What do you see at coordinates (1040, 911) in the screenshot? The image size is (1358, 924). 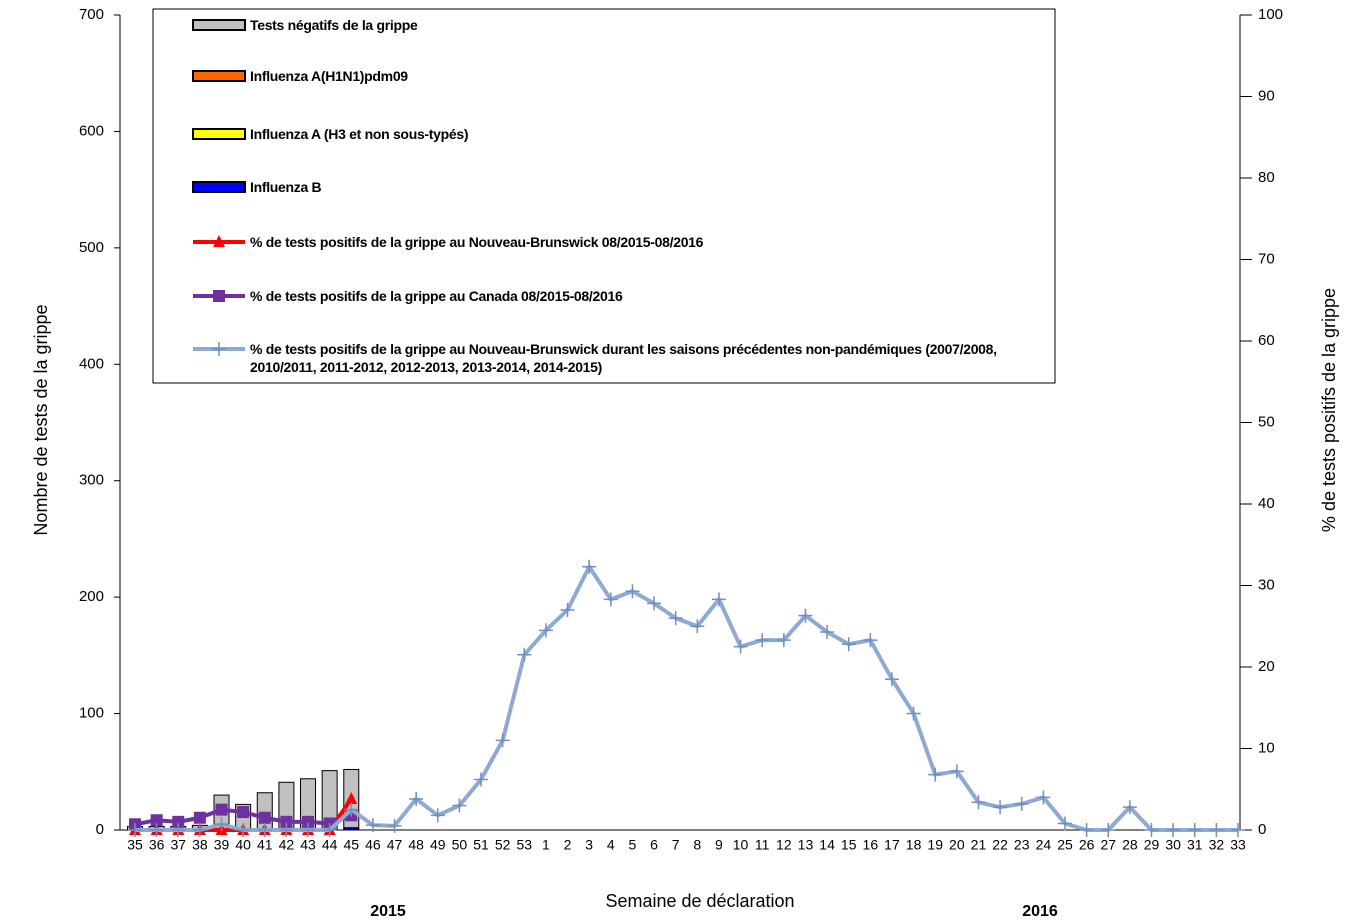 I see `year-label: 2016` at bounding box center [1040, 911].